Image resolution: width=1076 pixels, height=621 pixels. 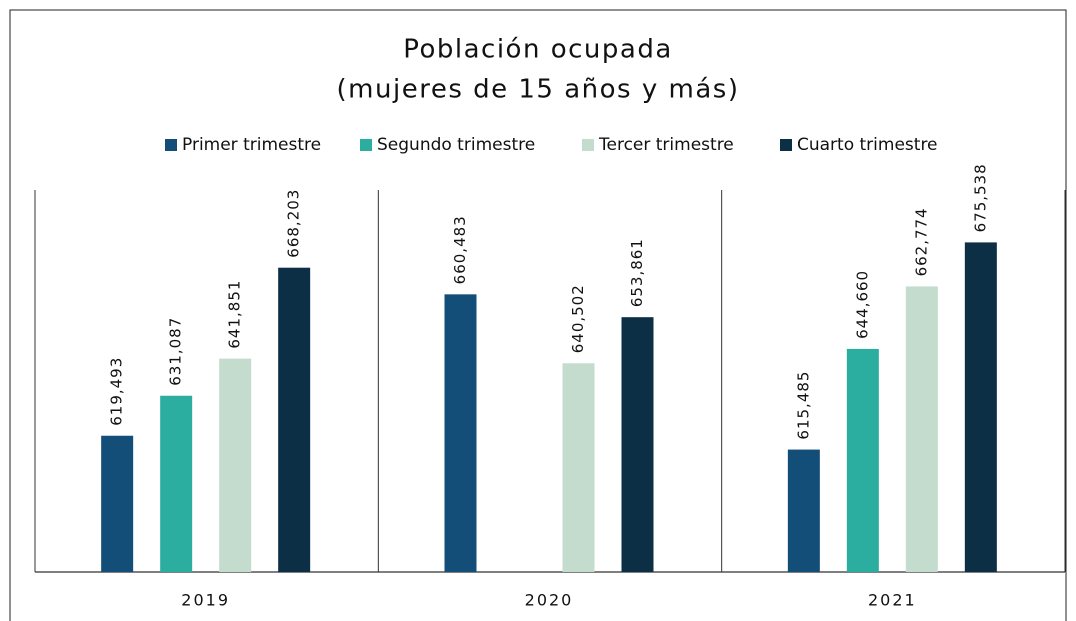 What do you see at coordinates (980, 197) in the screenshot?
I see `data-label: 675,538` at bounding box center [980, 197].